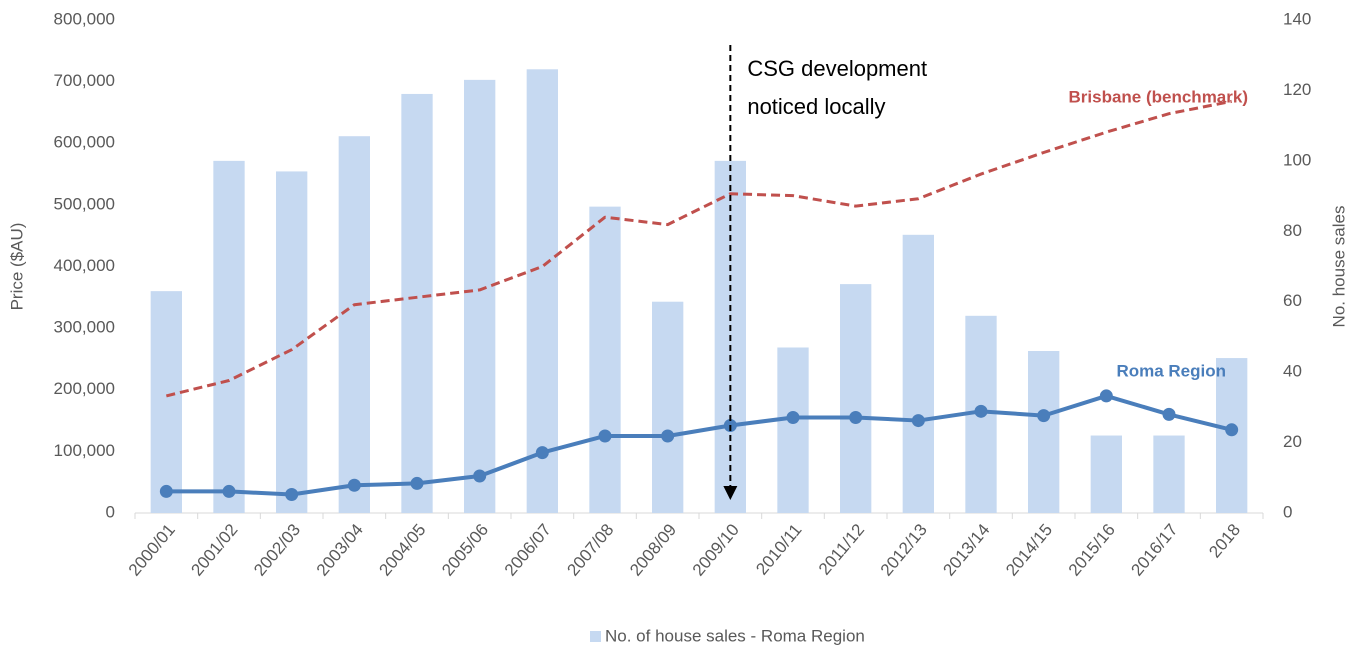  Describe the element at coordinates (84, 80) in the screenshot. I see `y-tick-label: 700,000` at that location.